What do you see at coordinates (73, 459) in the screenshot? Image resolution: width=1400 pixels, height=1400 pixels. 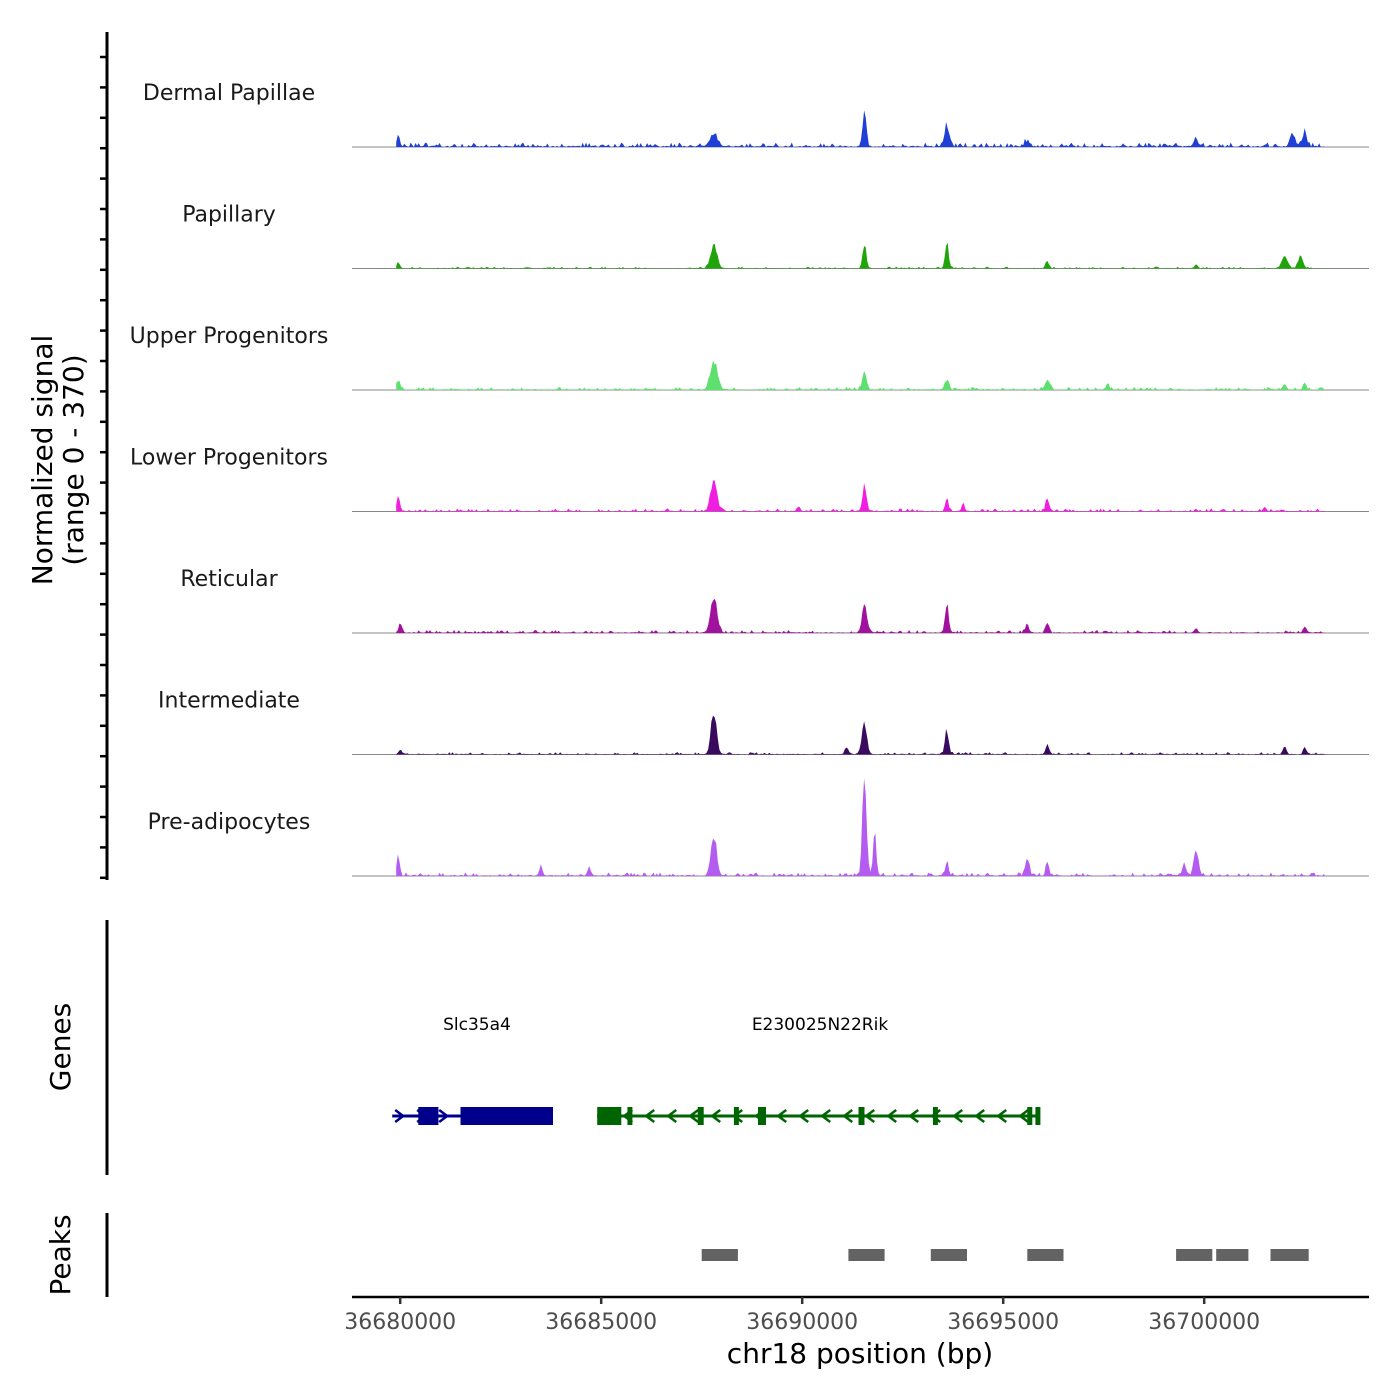 I see `y-title-line-2: (range 0 - 370)` at bounding box center [73, 459].